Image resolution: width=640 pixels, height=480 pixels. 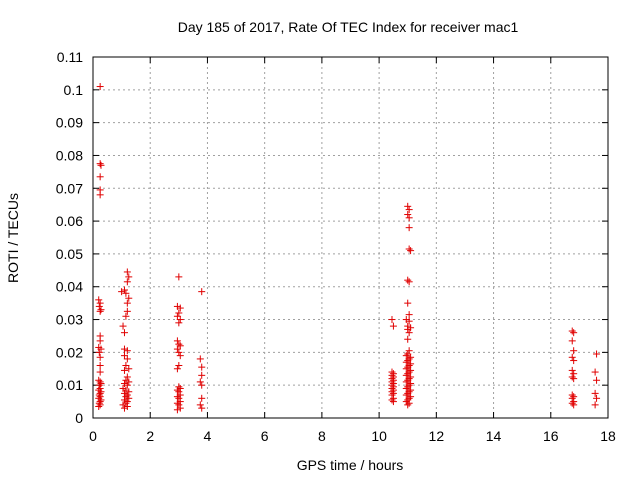 I want to click on x-tick-label: 16, so click(x=551, y=436).